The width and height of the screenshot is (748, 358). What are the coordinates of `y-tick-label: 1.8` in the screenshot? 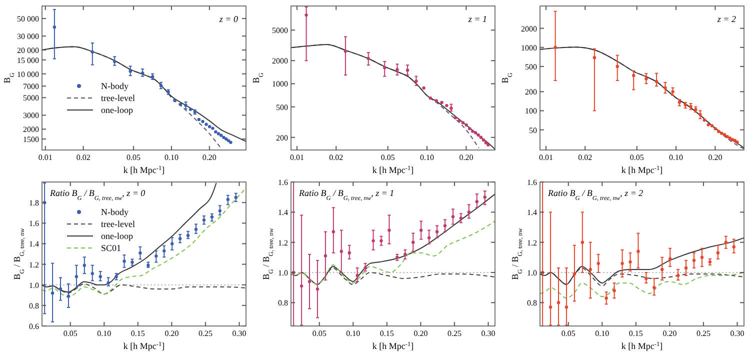 It's located at (34, 203).